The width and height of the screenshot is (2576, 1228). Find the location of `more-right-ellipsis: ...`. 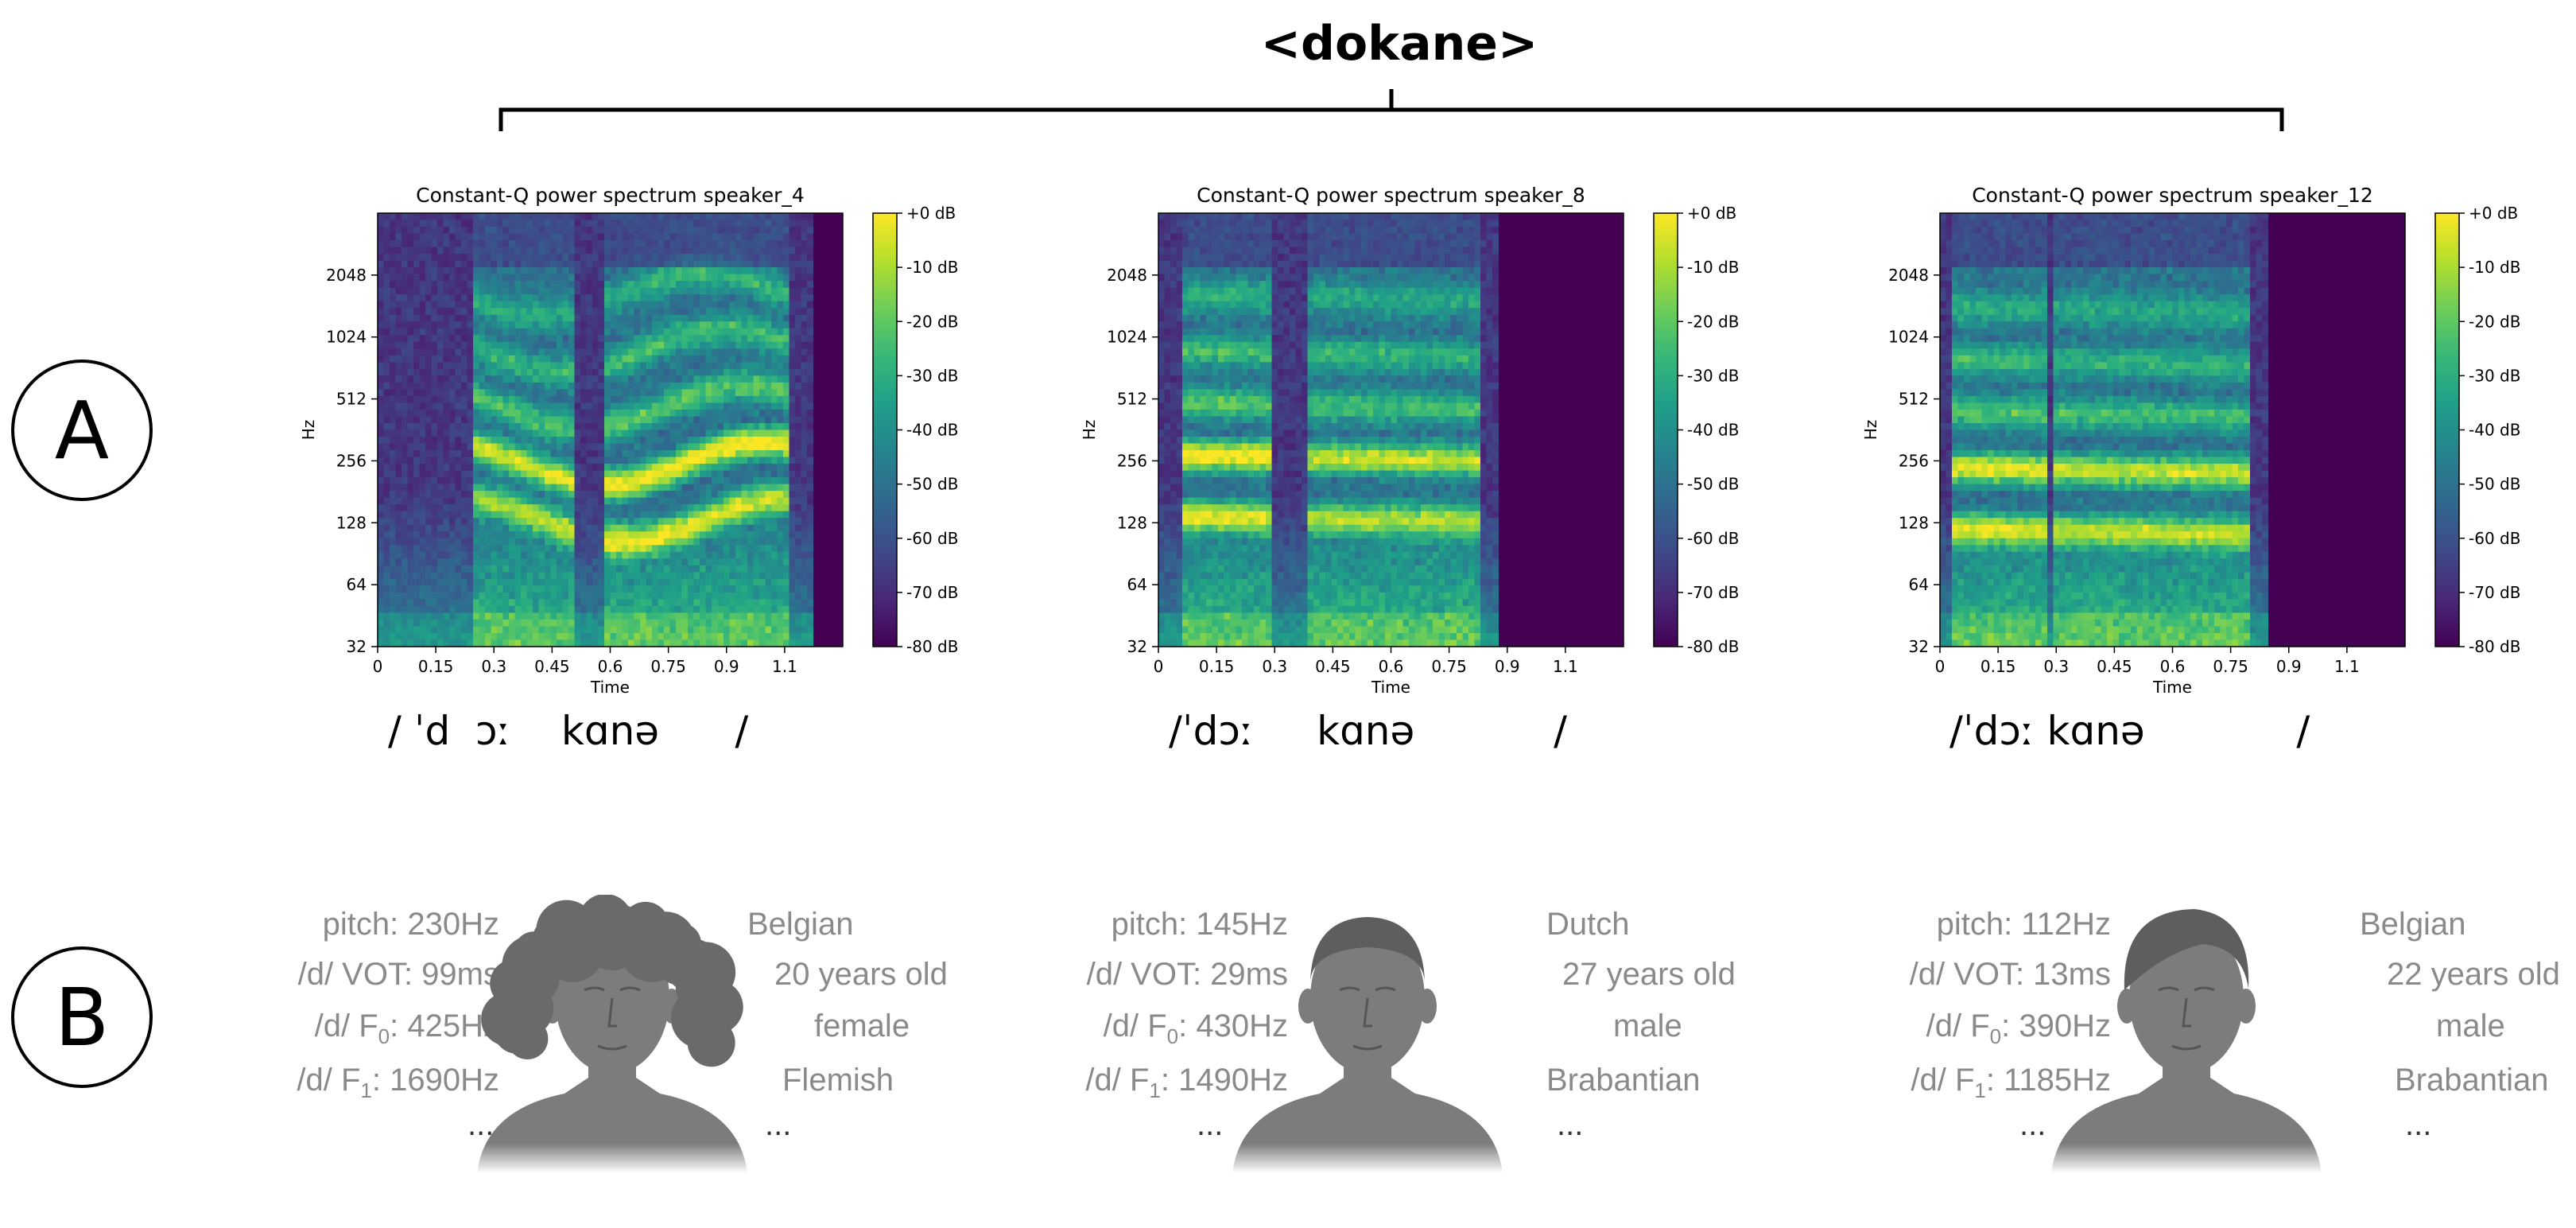

more-right-ellipsis: ... is located at coordinates (779, 1124).